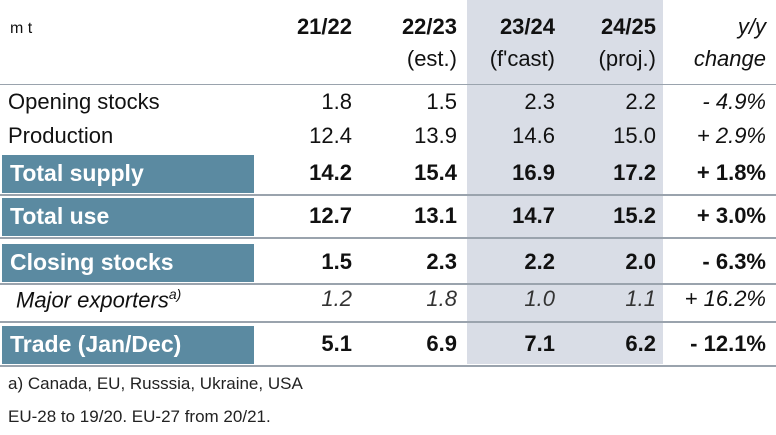 The height and width of the screenshot is (435, 776). I want to click on column-header: (f'cast), so click(522, 58).